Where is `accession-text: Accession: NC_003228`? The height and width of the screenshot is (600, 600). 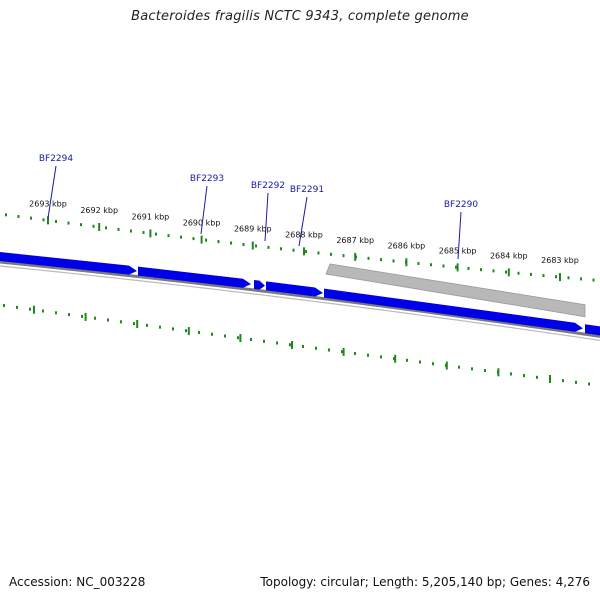
accession-text: Accession: NC_003228 is located at coordinates (77, 582).